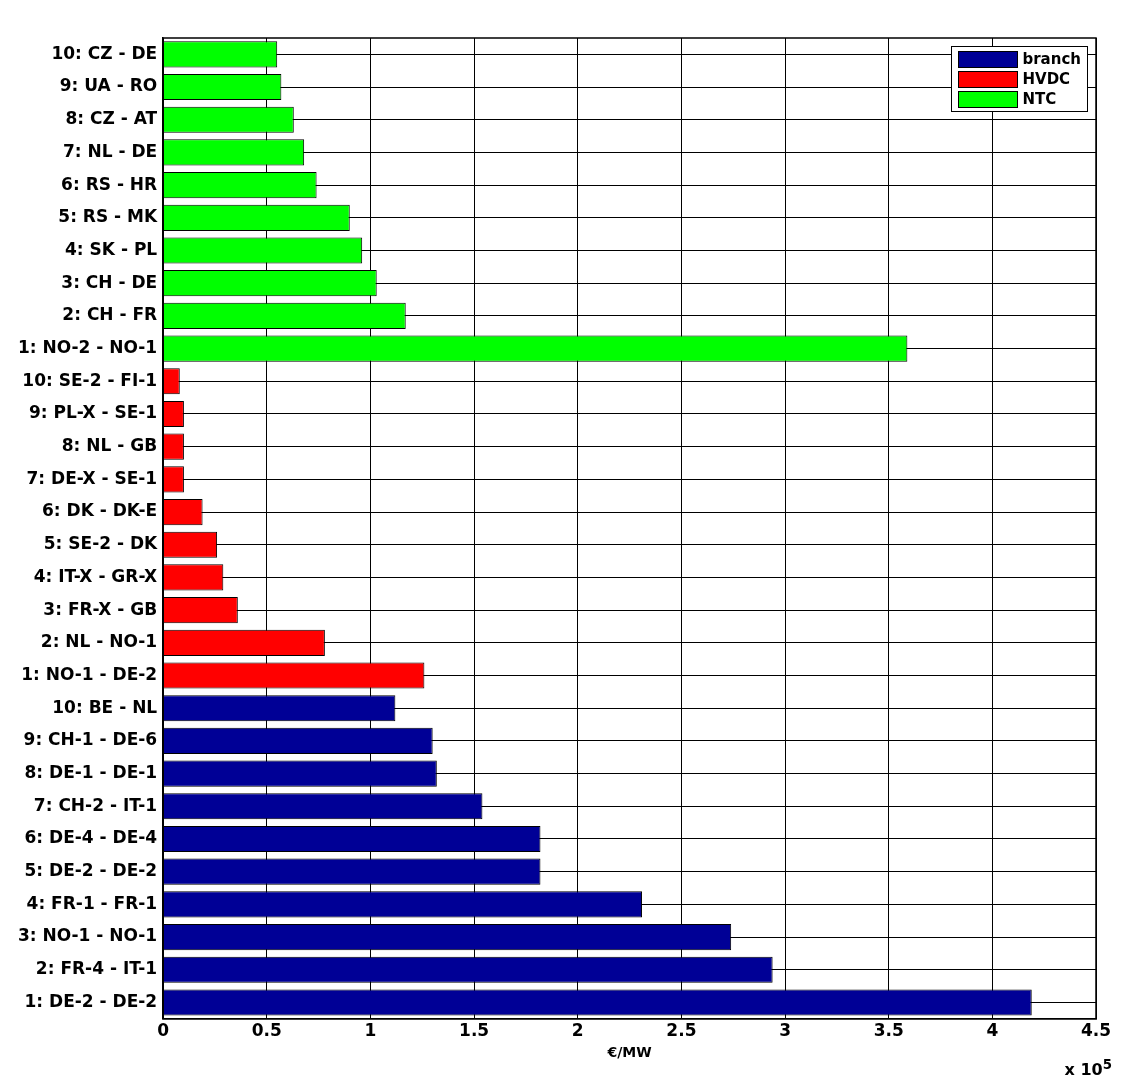  I want to click on y-tick-label: 4: SK - PL, so click(111, 248).